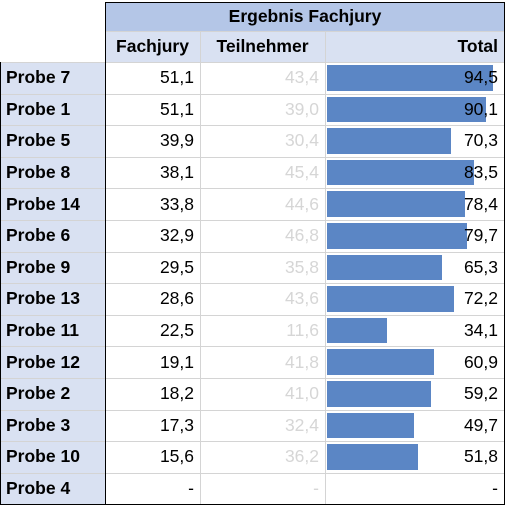  Describe the element at coordinates (152, 236) in the screenshot. I see `fachjury-cell: 32,9` at that location.